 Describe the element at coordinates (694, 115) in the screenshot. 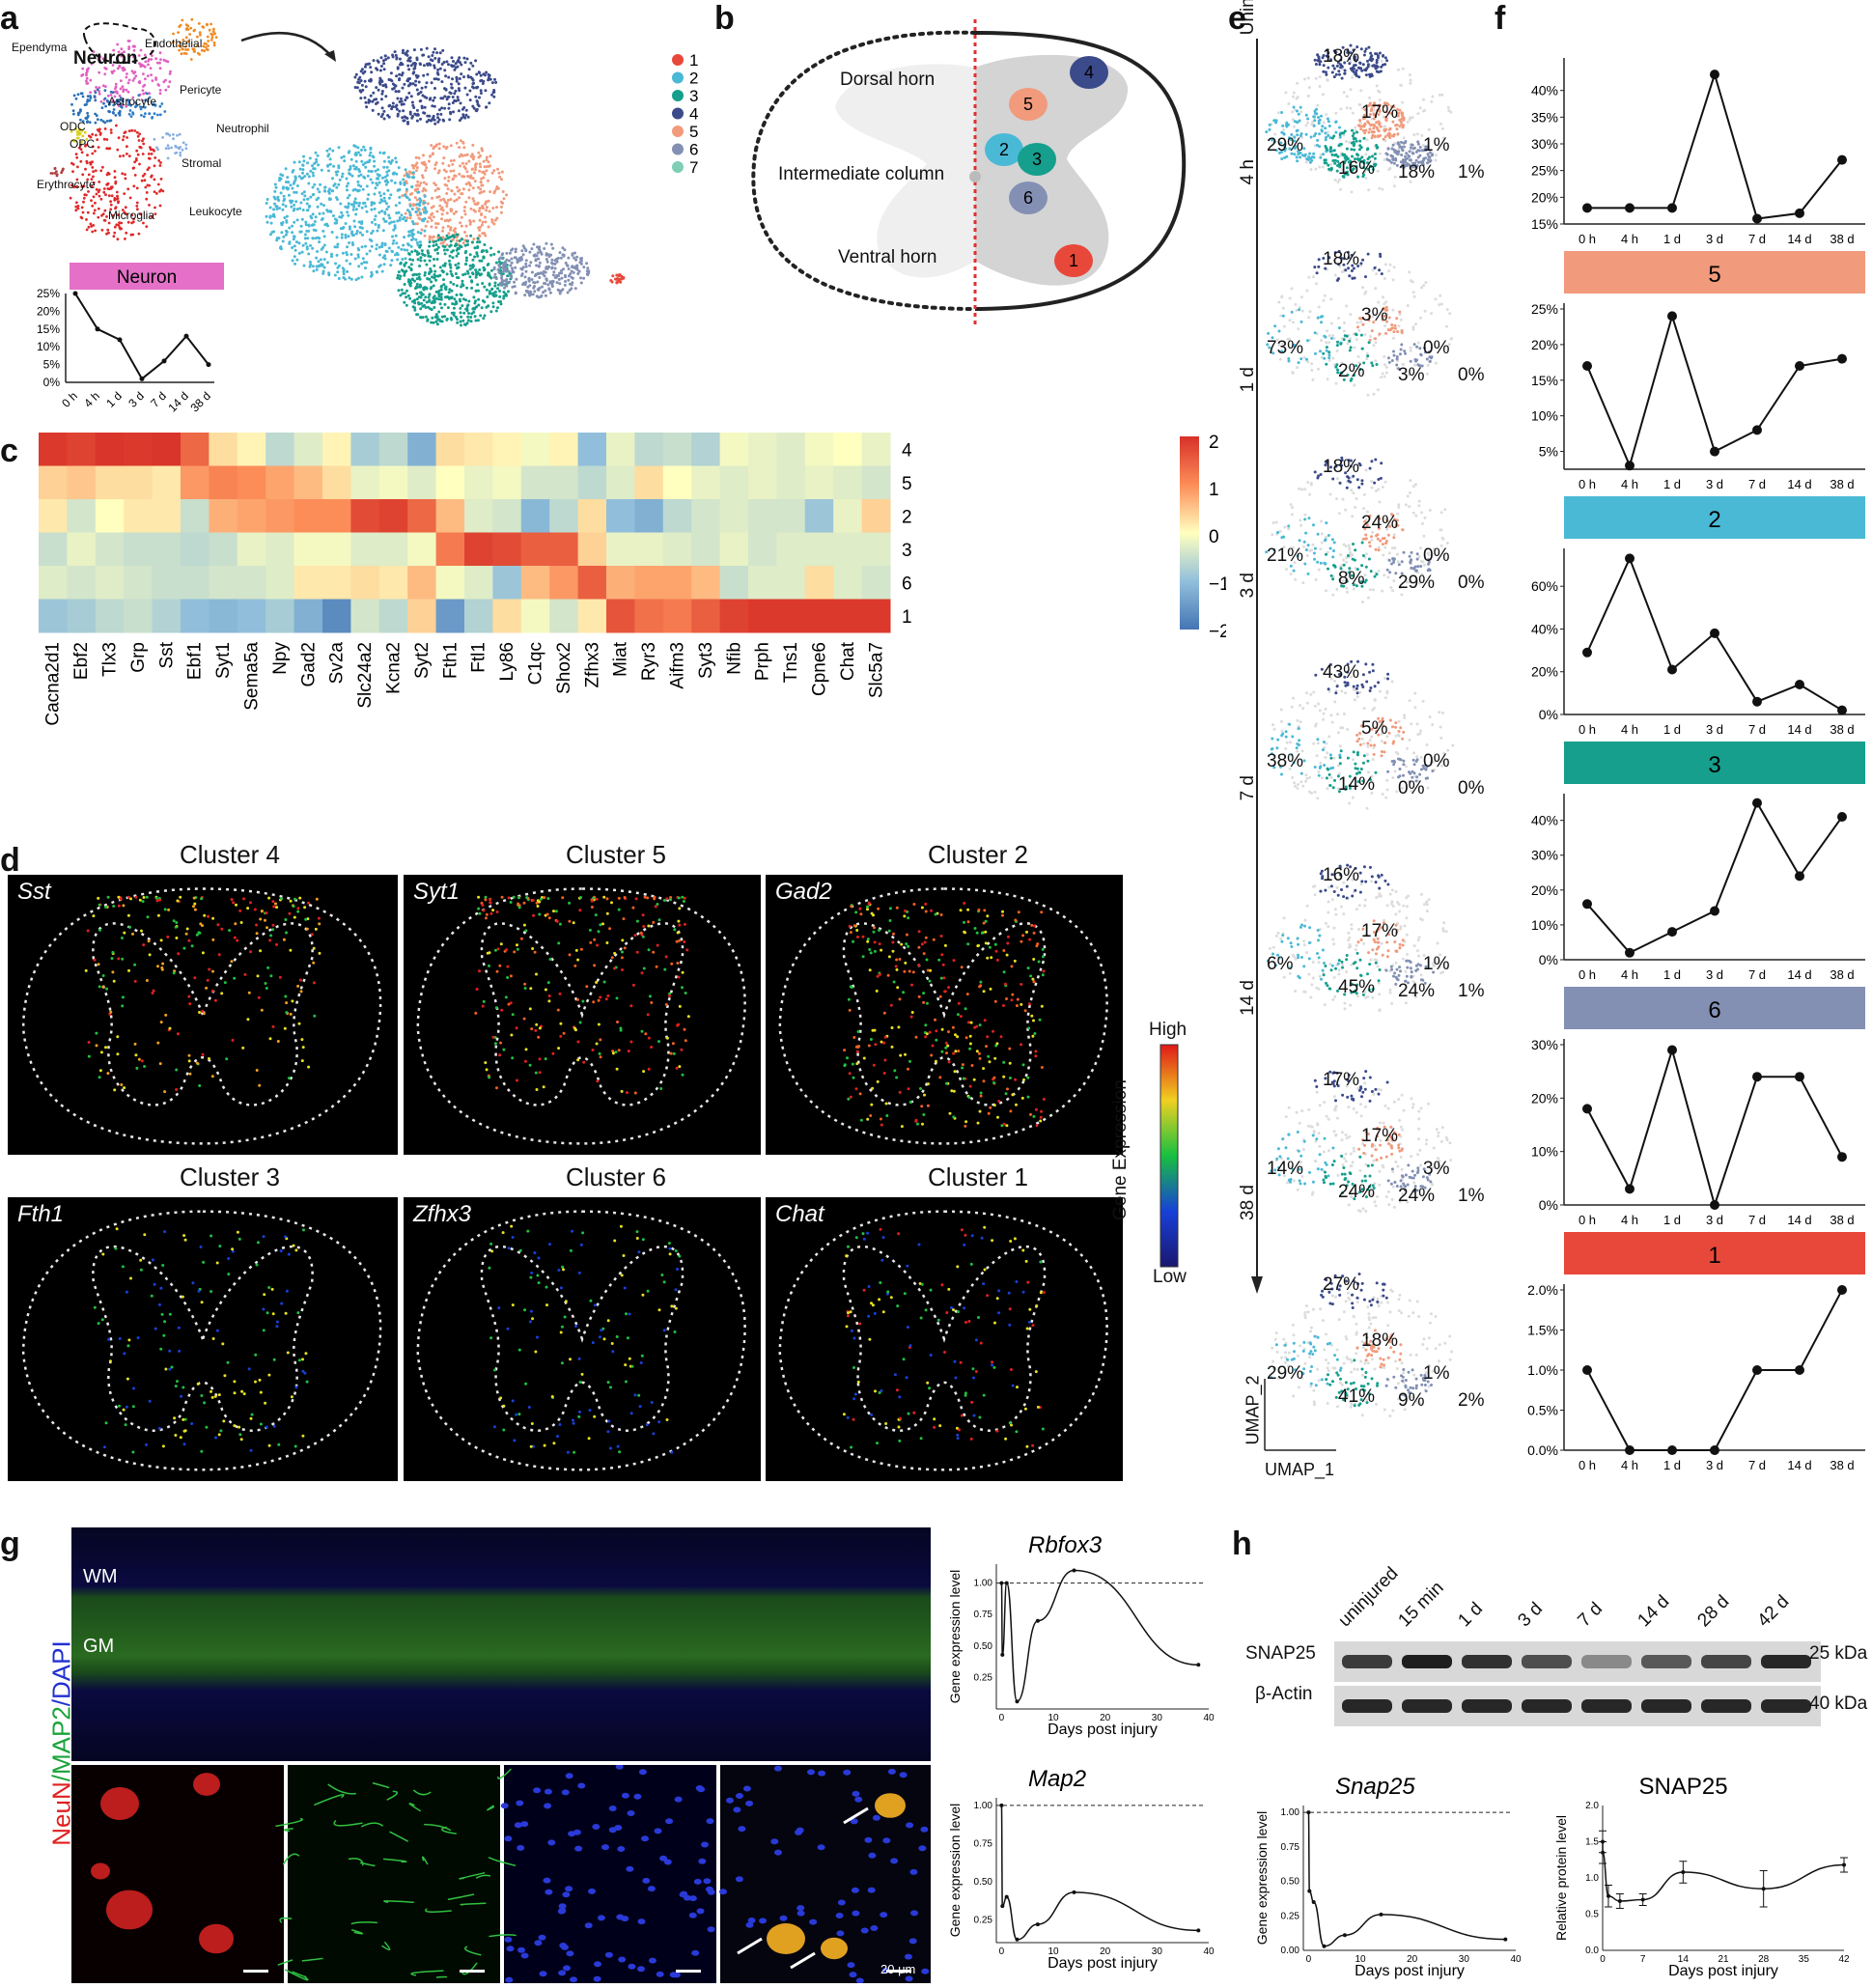

I see `legend-label-4: 4` at that location.